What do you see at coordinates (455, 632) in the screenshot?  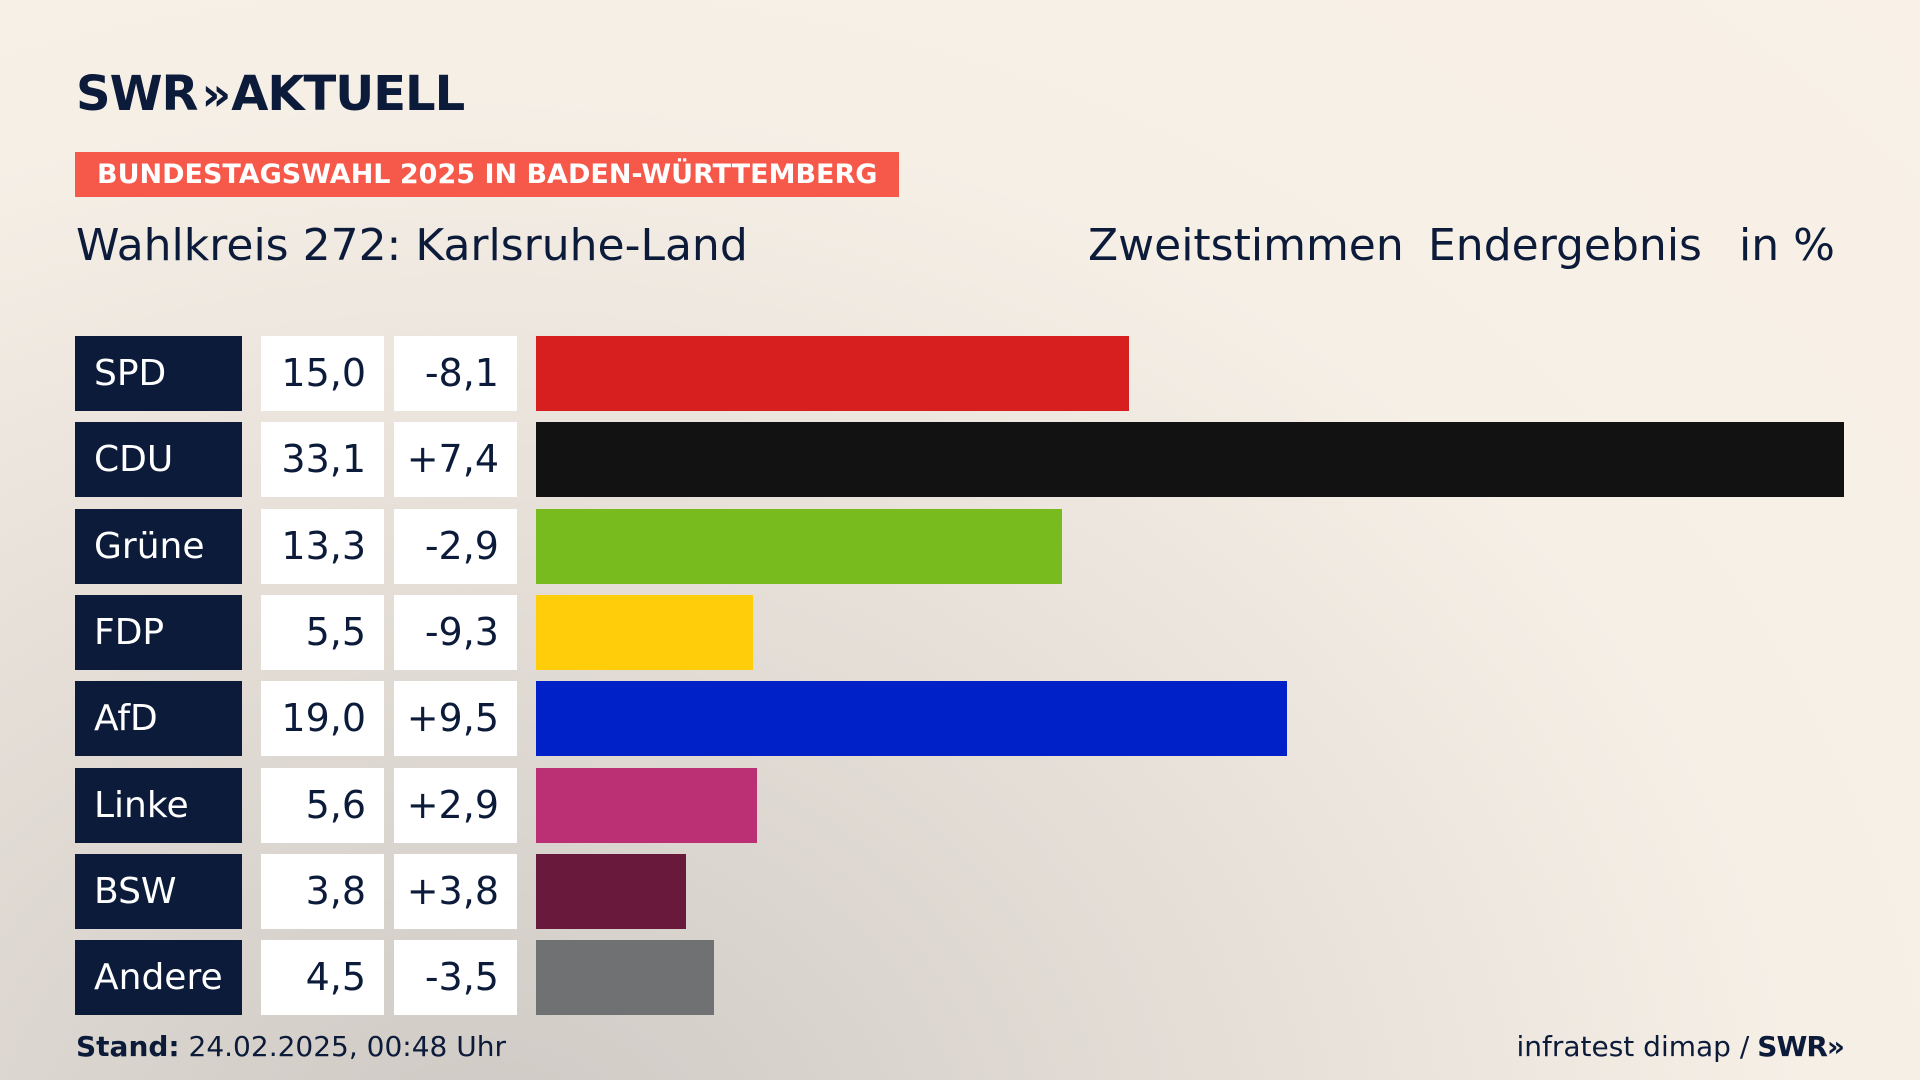 I see `diff-label: -9,3` at bounding box center [455, 632].